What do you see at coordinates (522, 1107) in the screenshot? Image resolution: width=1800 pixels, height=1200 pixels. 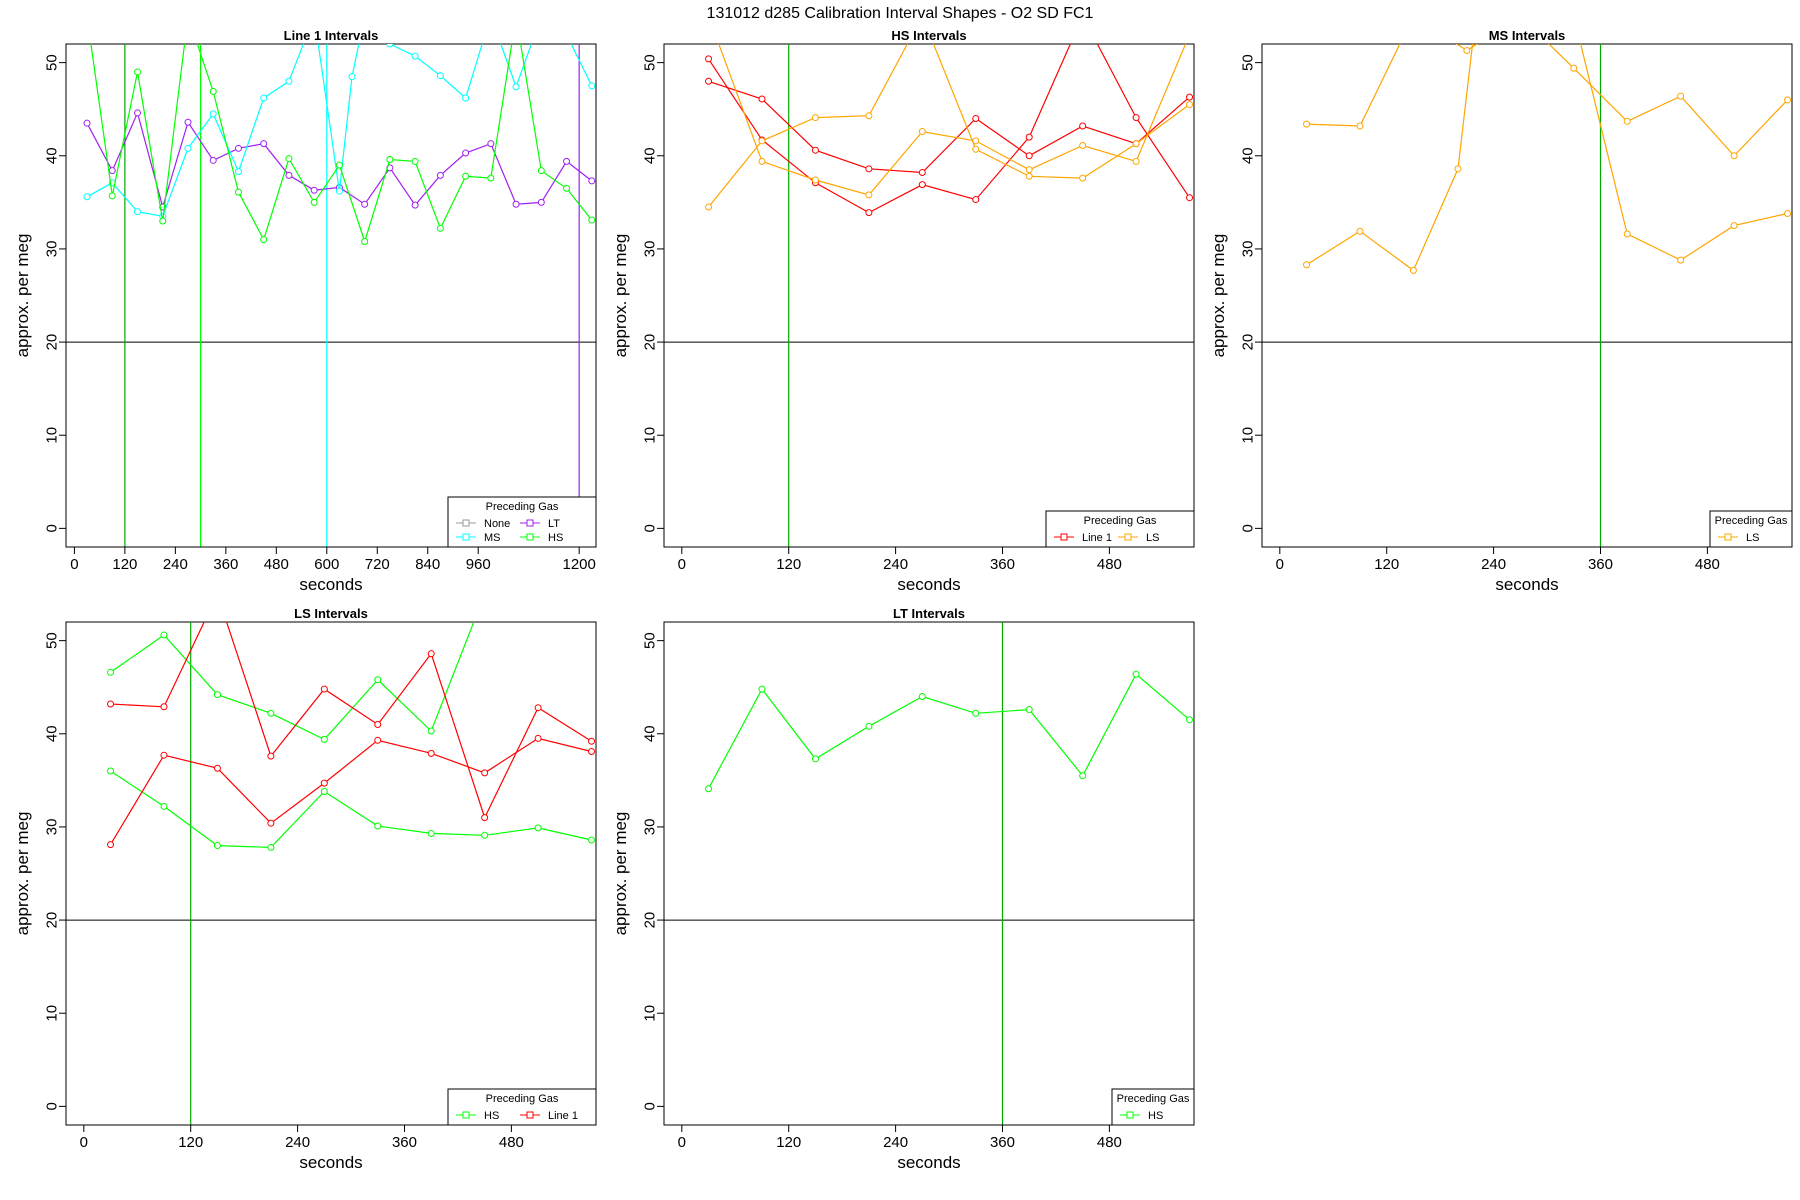 I see `legend: Preceding Gas HS Line 1` at bounding box center [522, 1107].